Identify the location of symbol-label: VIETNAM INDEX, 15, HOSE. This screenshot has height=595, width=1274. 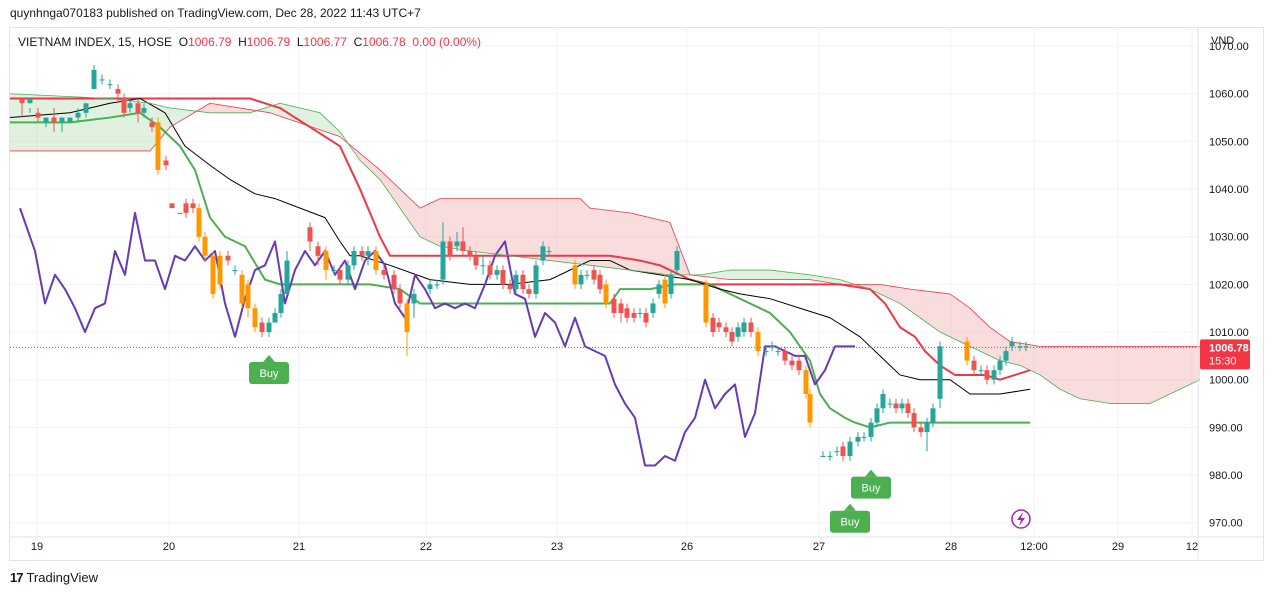
(95, 42).